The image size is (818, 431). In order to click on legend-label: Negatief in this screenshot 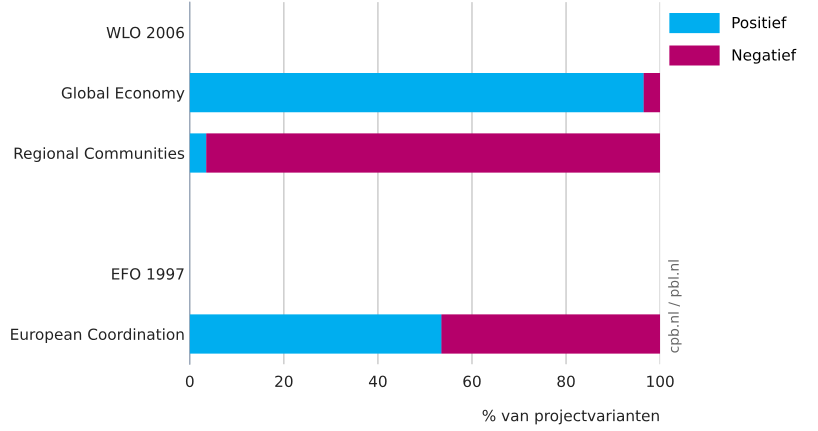, I will do `click(764, 56)`.